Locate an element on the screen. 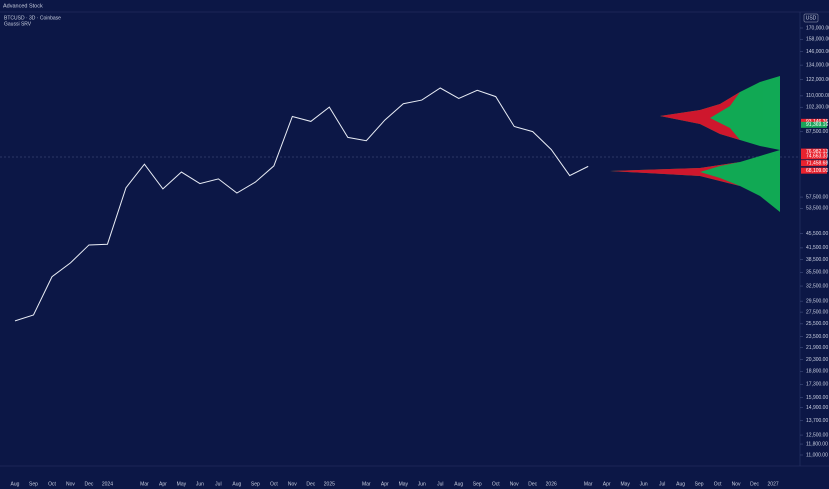 The width and height of the screenshot is (829, 489). y-tick-label: 122,000.00 is located at coordinates (817, 80).